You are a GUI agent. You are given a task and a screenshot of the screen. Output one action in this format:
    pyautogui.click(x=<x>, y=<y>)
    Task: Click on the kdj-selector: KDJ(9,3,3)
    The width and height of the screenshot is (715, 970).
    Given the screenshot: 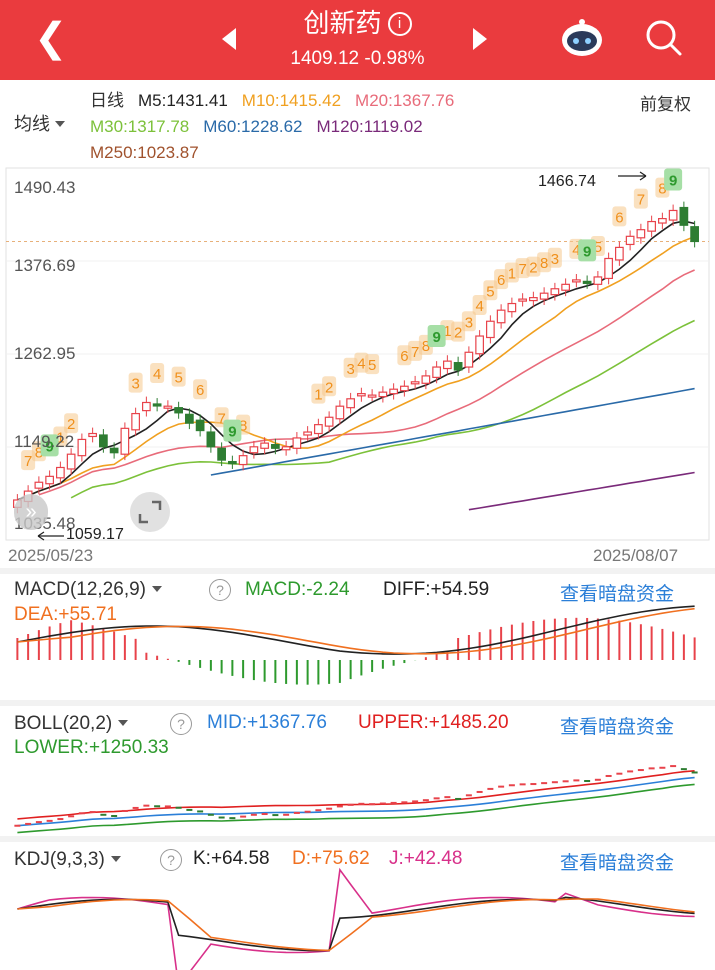 What is the action you would take?
    pyautogui.click(x=67, y=860)
    